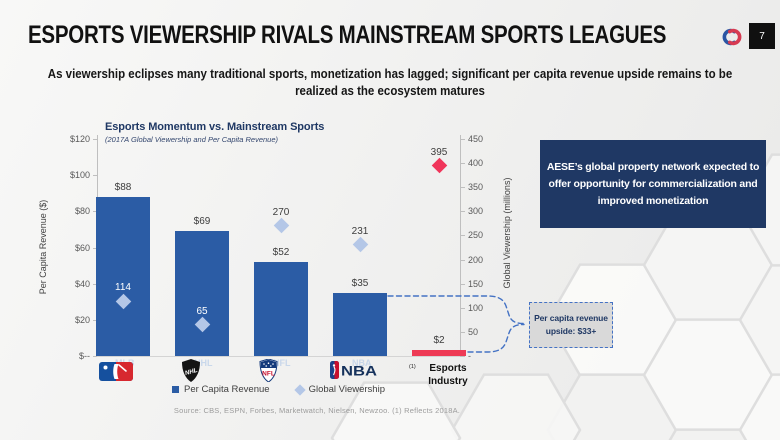  Describe the element at coordinates (79, 175) in the screenshot. I see `left-axis-tick-label: $100` at that location.